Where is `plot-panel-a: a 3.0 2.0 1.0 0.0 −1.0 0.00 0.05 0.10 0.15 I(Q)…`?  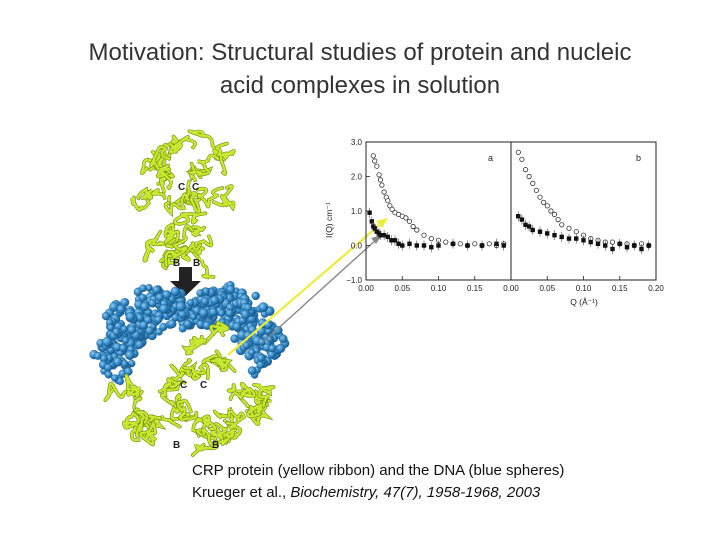
plot-panel-a: a 3.0 2.0 1.0 0.0 −1.0 0.00 0.05 0.10 0.15 I(Q)… is located at coordinates (418, 215).